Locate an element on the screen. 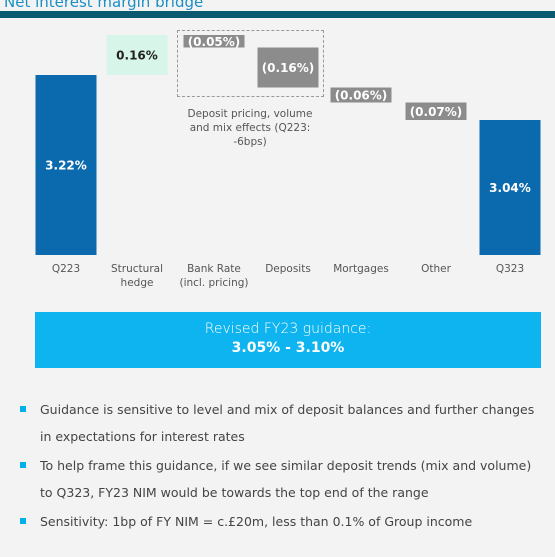 The width and height of the screenshot is (555, 557). x-tick-label: Q323 is located at coordinates (510, 269).